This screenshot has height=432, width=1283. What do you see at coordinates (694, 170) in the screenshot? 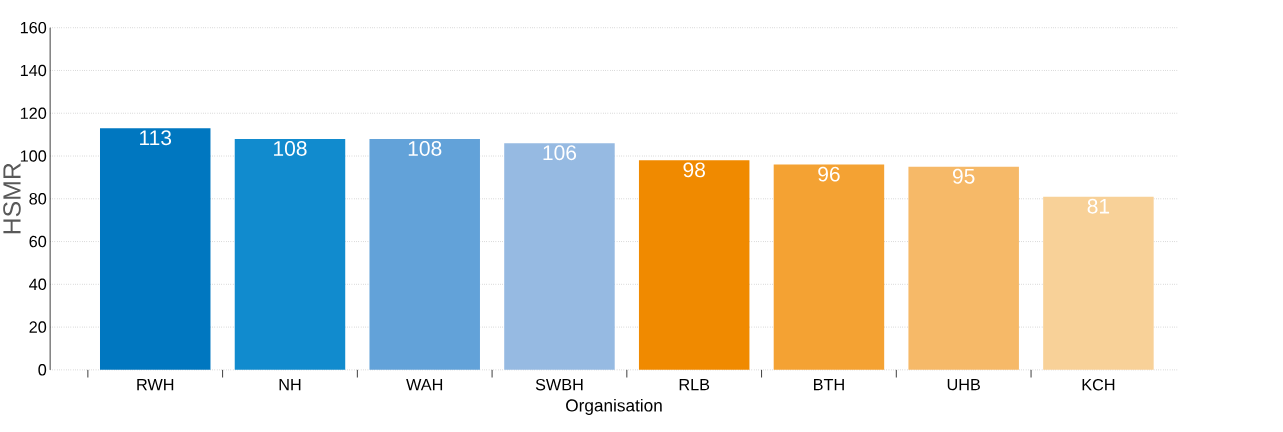
I see `data-label: 98` at bounding box center [694, 170].